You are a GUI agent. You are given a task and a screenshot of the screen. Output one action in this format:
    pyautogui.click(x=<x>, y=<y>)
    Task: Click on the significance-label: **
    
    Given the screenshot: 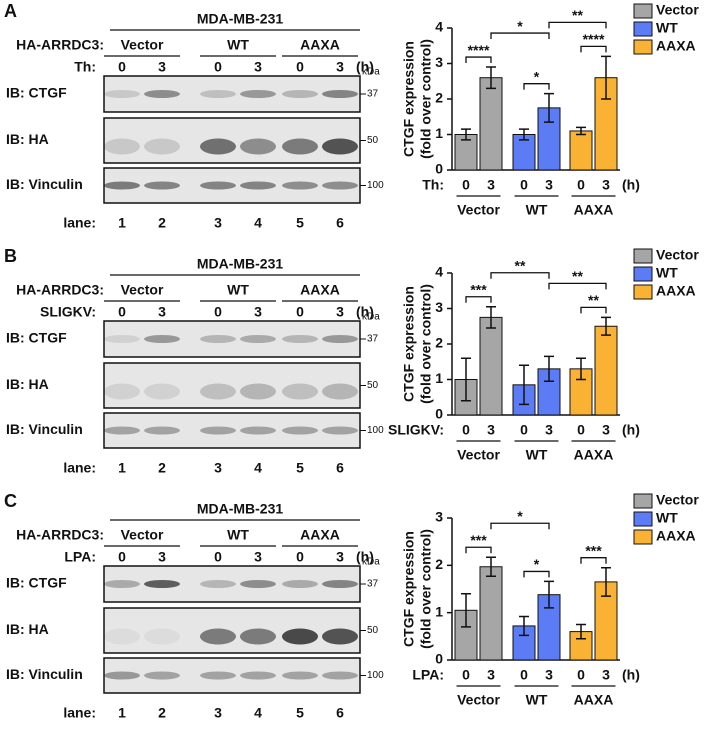 What is the action you would take?
    pyautogui.click(x=593, y=300)
    